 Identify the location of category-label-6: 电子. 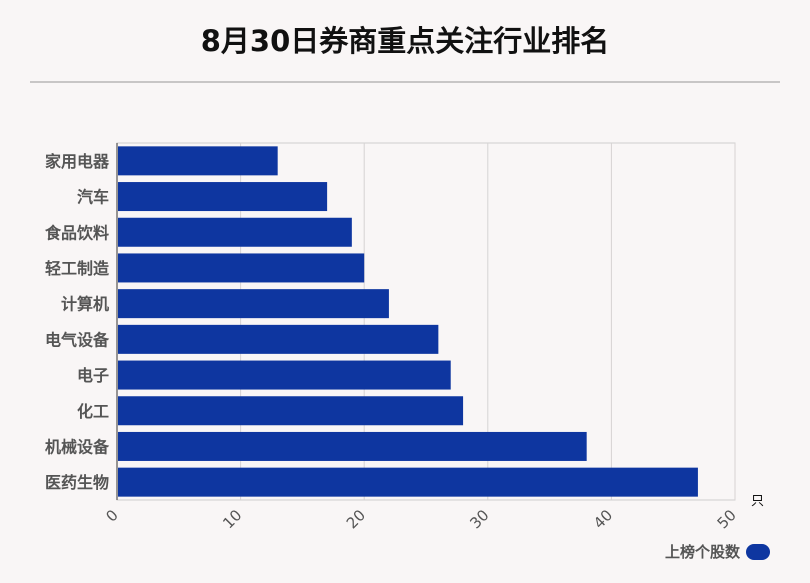
(93, 375).